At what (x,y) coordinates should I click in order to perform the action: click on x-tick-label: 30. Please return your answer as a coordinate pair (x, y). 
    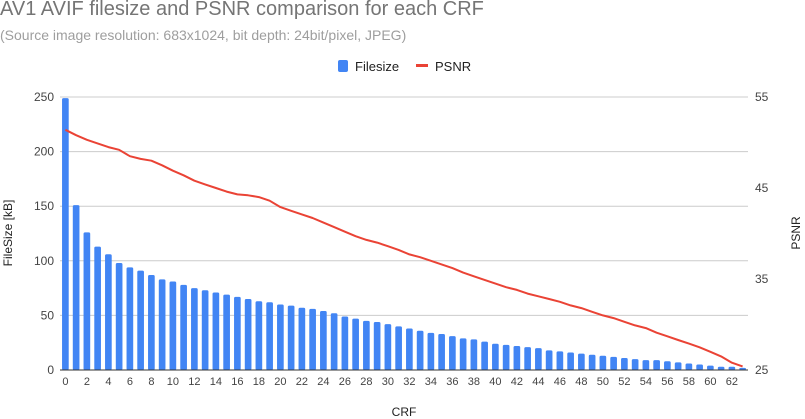
    Looking at the image, I should click on (388, 382).